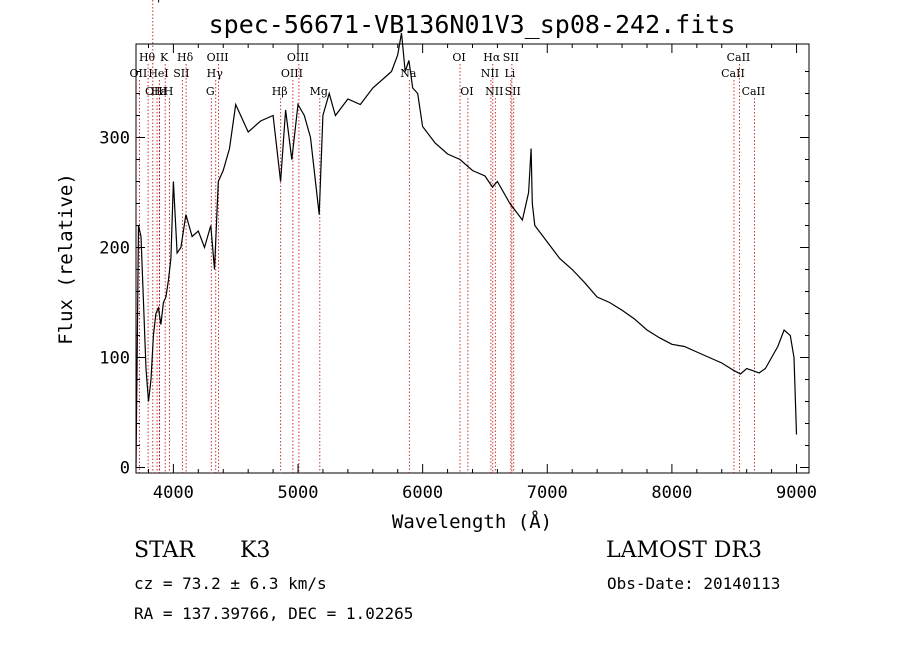 This screenshot has height=649, width=900. Describe the element at coordinates (210, 91) in the screenshot. I see `spectral-line-label: G` at that location.